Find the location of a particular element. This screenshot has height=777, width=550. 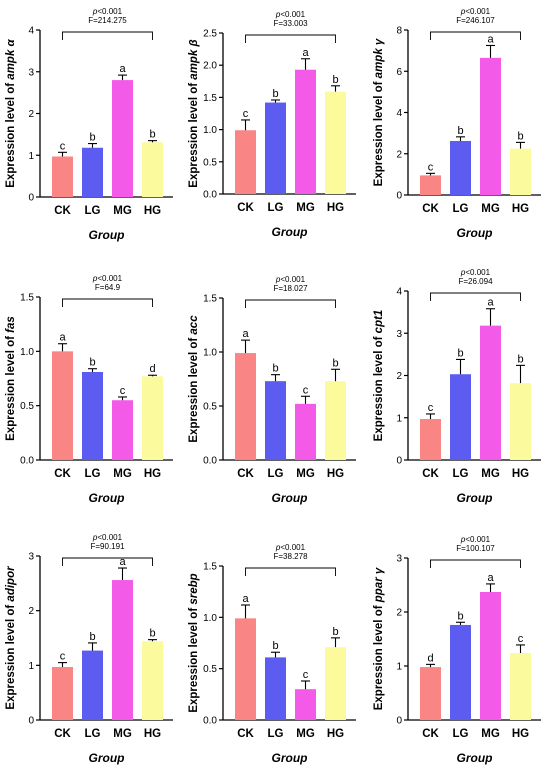

y-axis-title: Expression level of cpt1 is located at coordinates (379, 376).